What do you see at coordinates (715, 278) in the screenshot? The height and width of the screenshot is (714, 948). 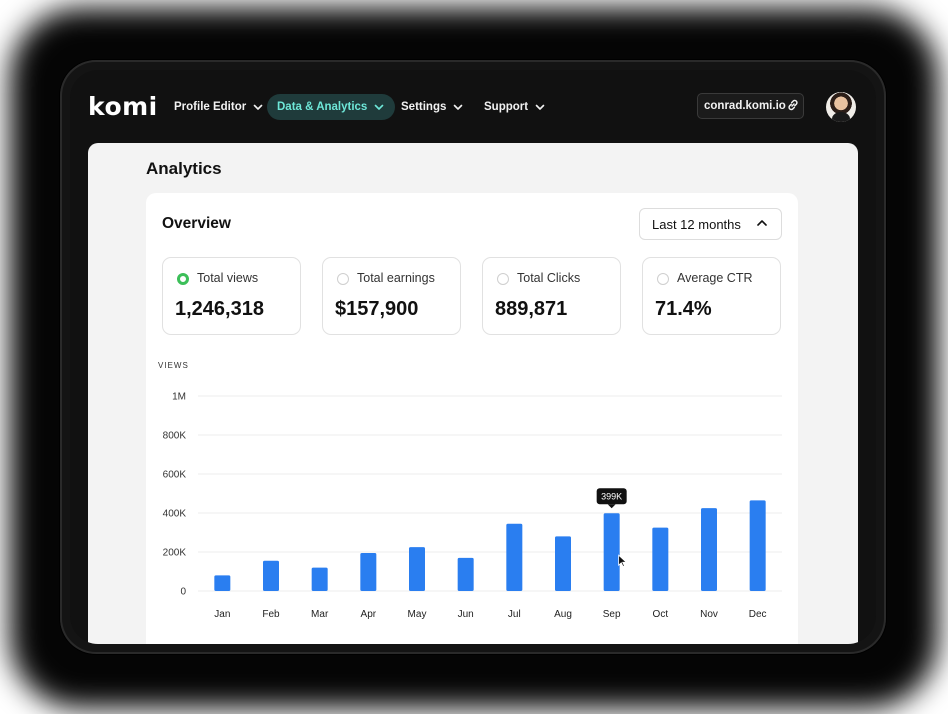 I see `metric-label: Average CTR` at bounding box center [715, 278].